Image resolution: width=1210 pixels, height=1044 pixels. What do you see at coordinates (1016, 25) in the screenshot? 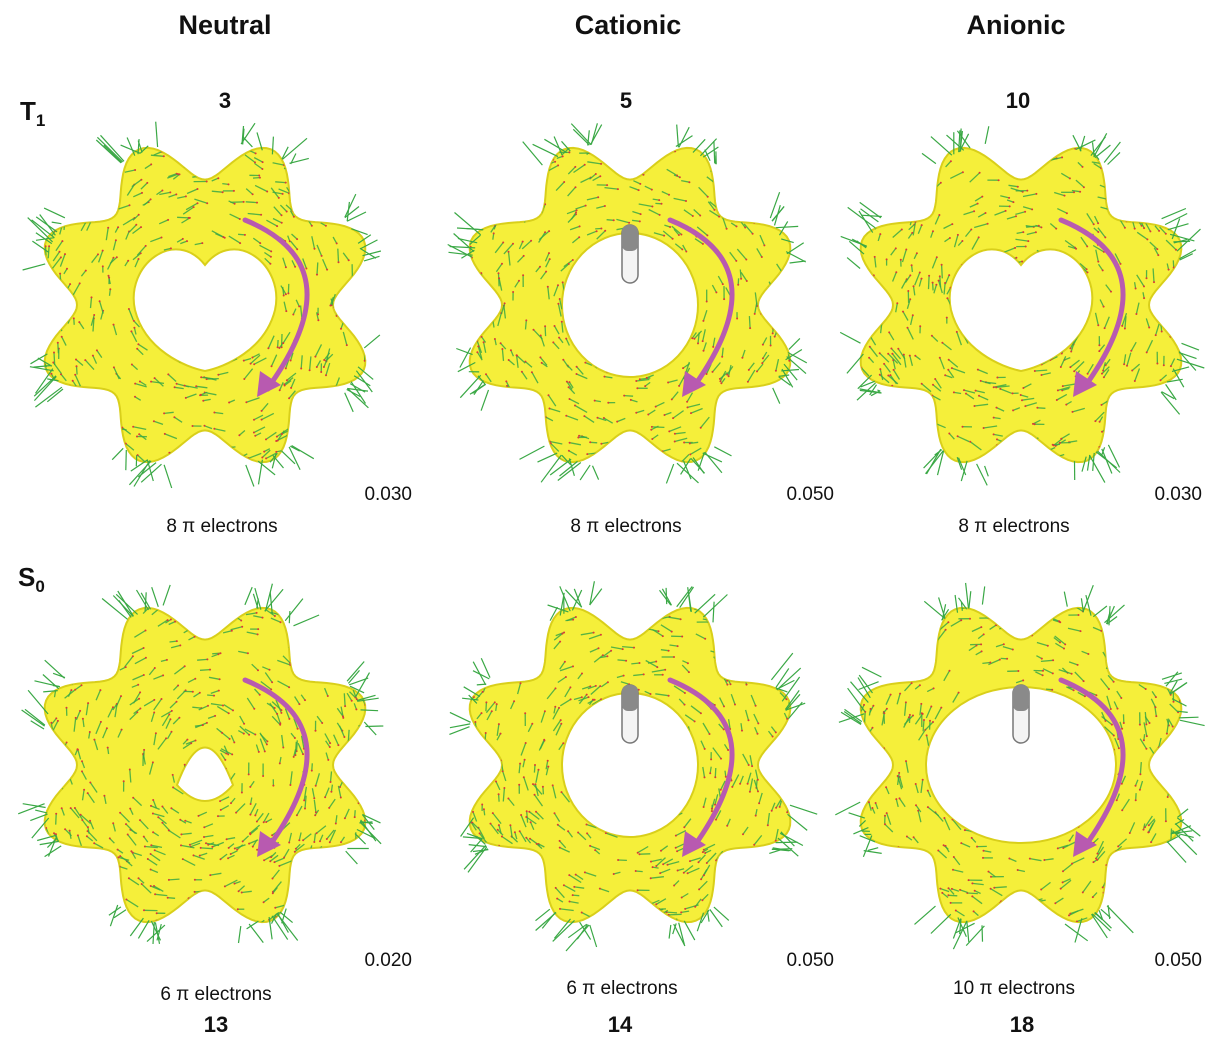
I see `column-header-anionic: Anionic` at bounding box center [1016, 25].